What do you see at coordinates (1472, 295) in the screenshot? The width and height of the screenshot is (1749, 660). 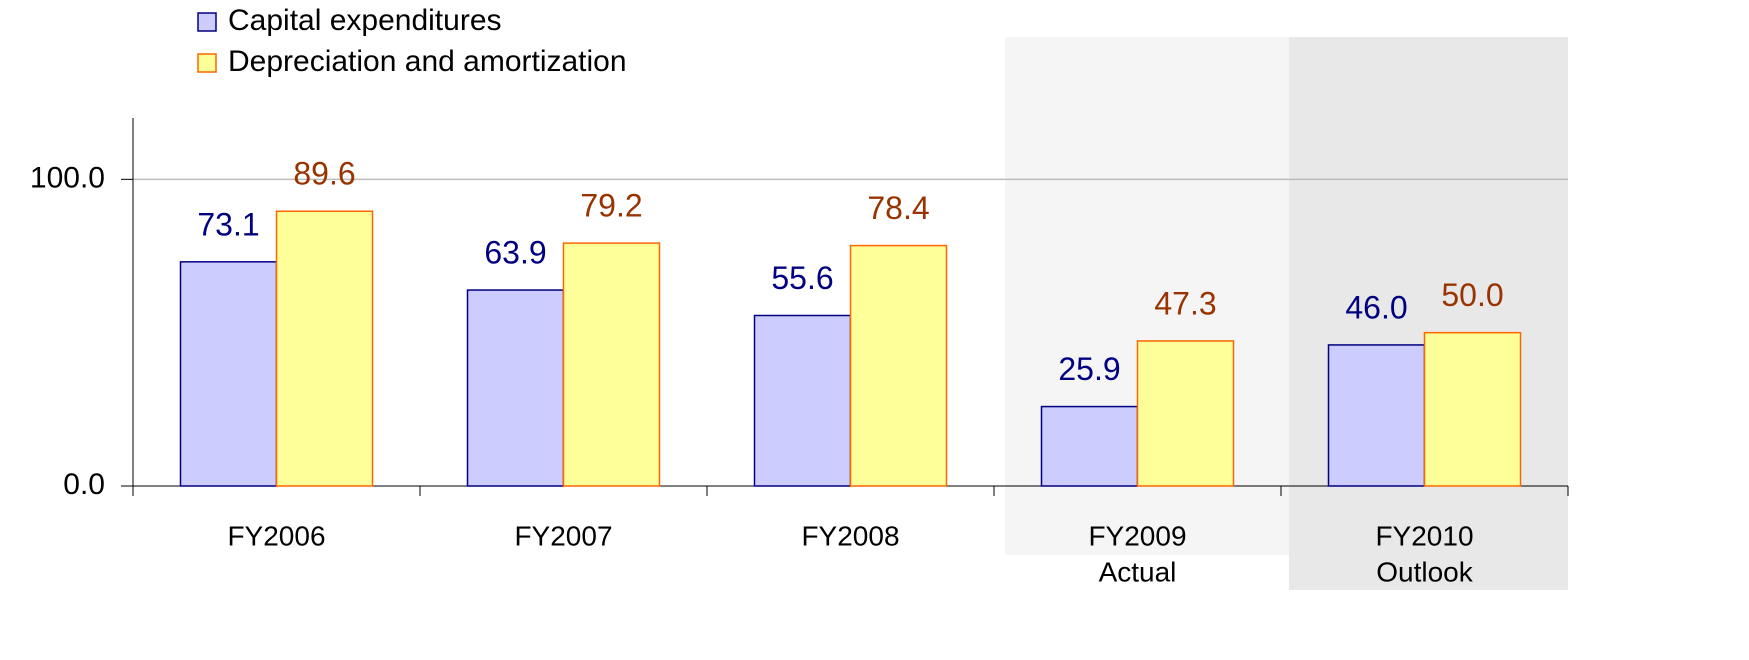 I see `value-label: 50.0` at bounding box center [1472, 295].